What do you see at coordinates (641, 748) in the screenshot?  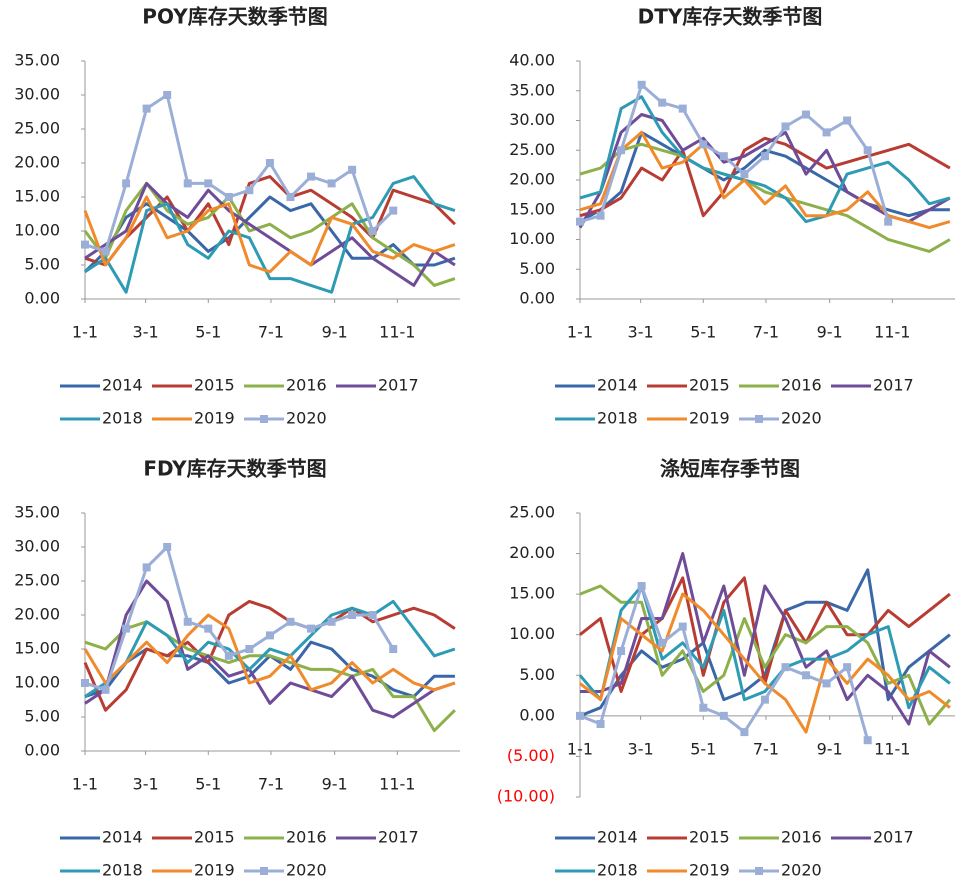 I see `x-tick-label: 3-1` at bounding box center [641, 748].